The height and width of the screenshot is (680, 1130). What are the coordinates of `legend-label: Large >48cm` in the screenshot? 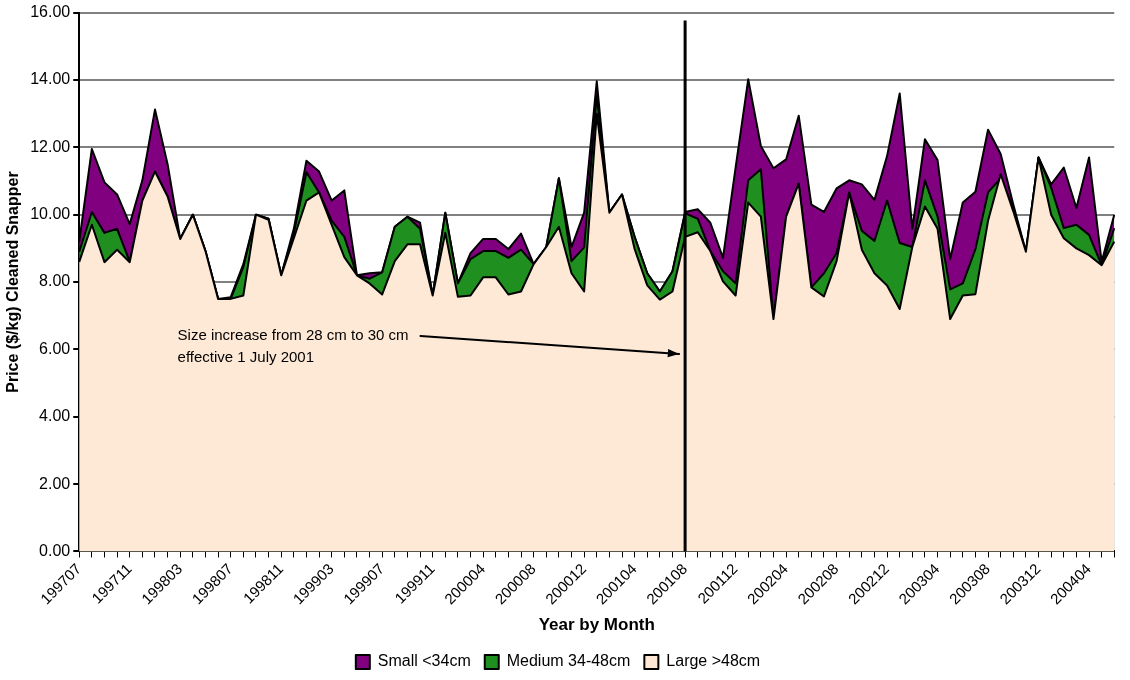 It's located at (713, 661).